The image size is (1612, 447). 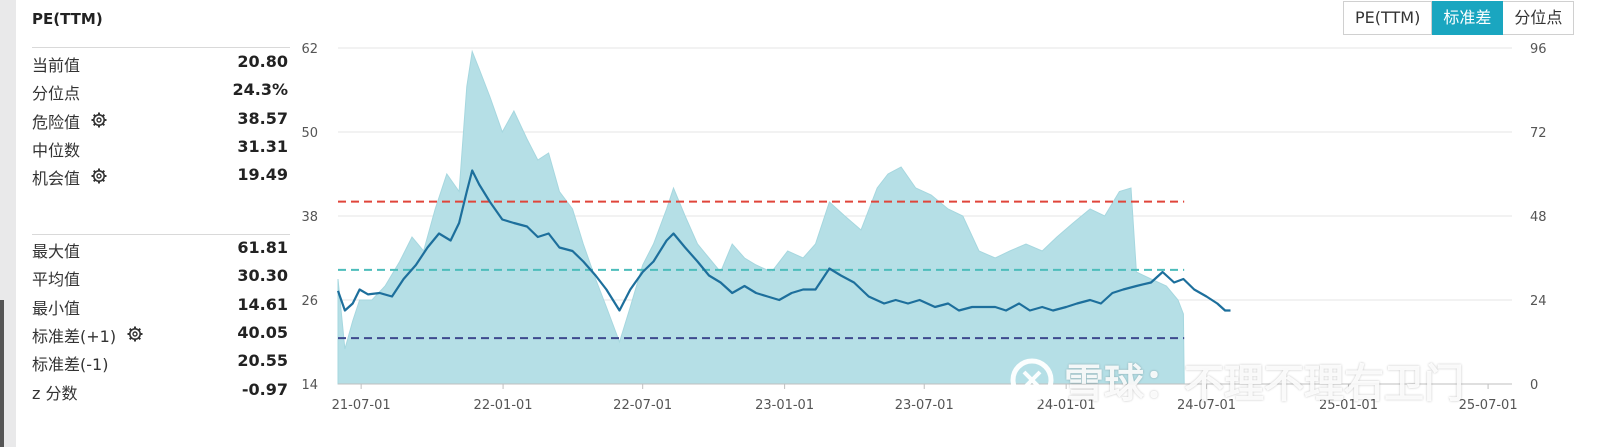 I want to click on y-left-tick-label: 14, so click(x=309, y=385).